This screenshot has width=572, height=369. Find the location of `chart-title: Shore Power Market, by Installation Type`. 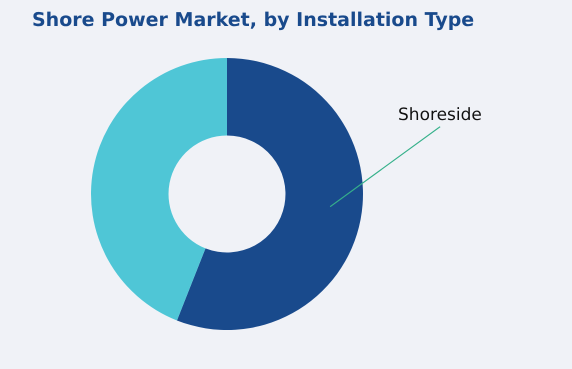

chart-title: Shore Power Market, by Installation Type is located at coordinates (253, 20).